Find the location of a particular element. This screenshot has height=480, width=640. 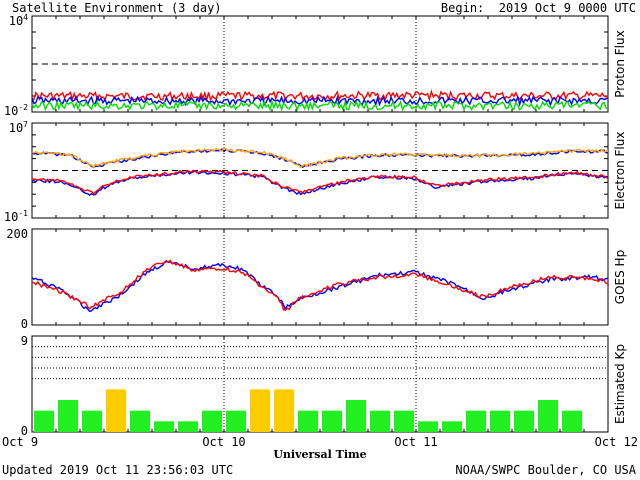

updated-time: Updated 2019 Oct 11 23:56:03 UTC is located at coordinates (118, 470).